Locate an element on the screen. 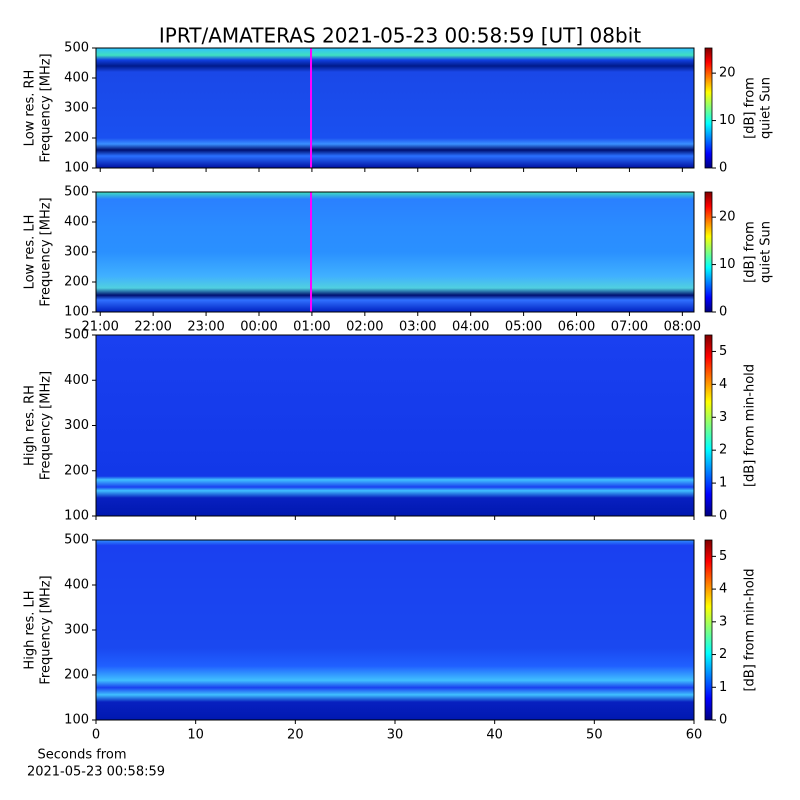  x-tick-label: 23:00 is located at coordinates (205, 327).